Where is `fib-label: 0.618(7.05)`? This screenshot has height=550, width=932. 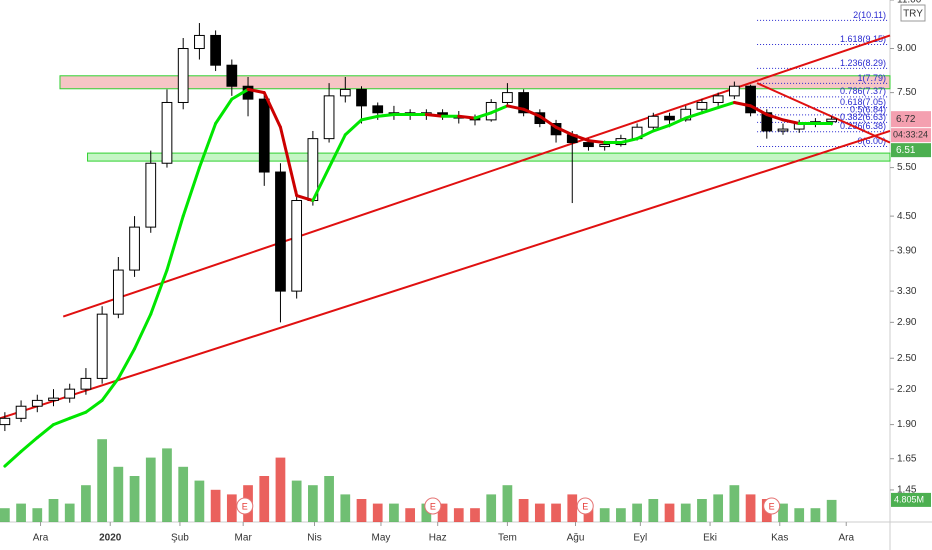 fib-label: 0.618(7.05) is located at coordinates (863, 102).